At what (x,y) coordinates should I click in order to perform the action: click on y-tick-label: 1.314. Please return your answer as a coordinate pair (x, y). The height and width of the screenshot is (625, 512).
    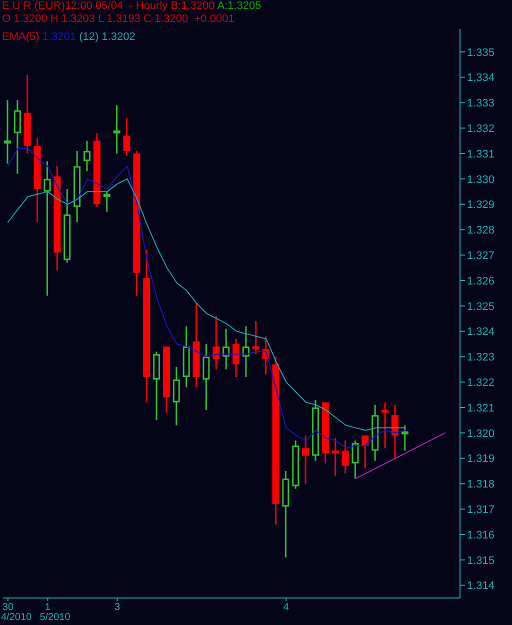
    Looking at the image, I should click on (481, 586).